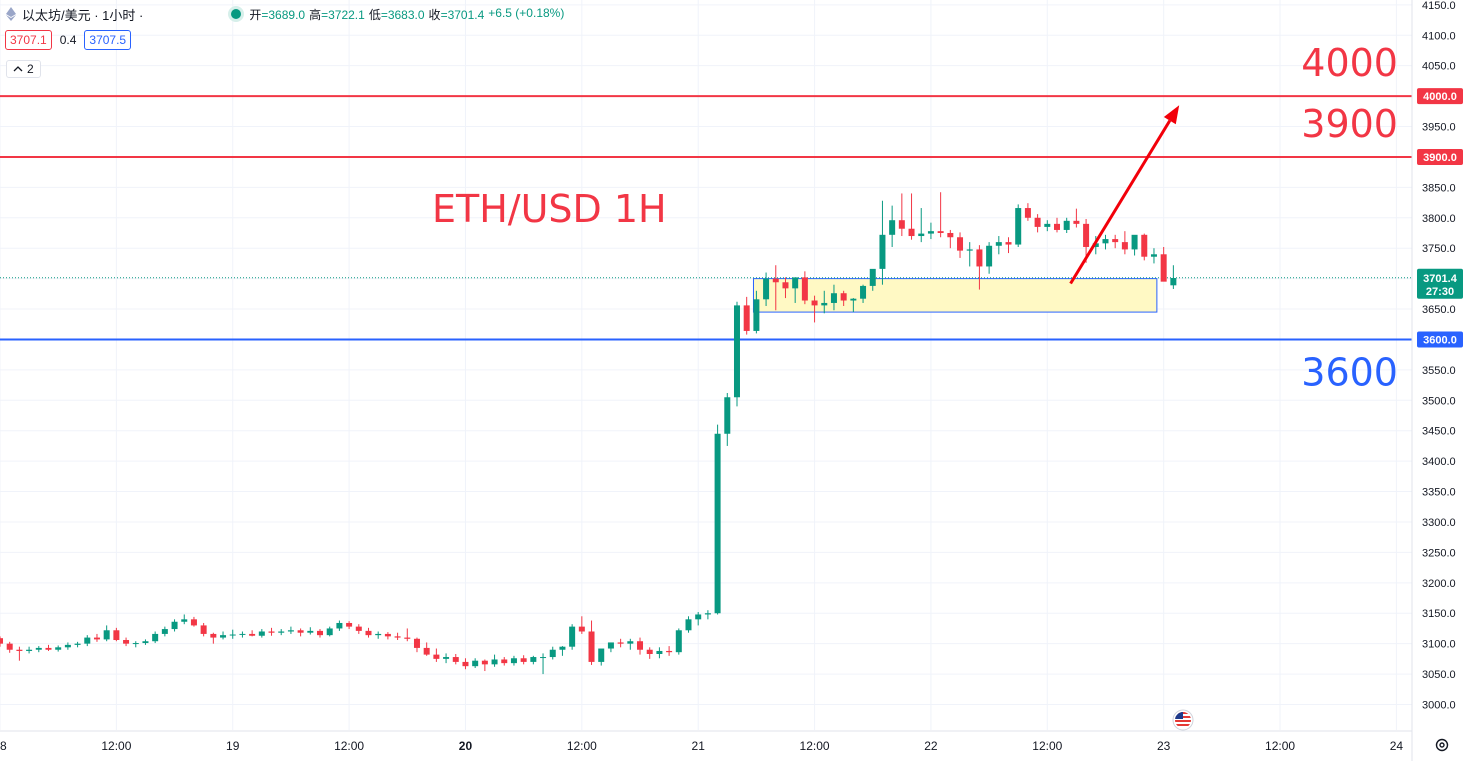  What do you see at coordinates (1439, 493) in the screenshot?
I see `price-tick-label: 3350.0` at bounding box center [1439, 493].